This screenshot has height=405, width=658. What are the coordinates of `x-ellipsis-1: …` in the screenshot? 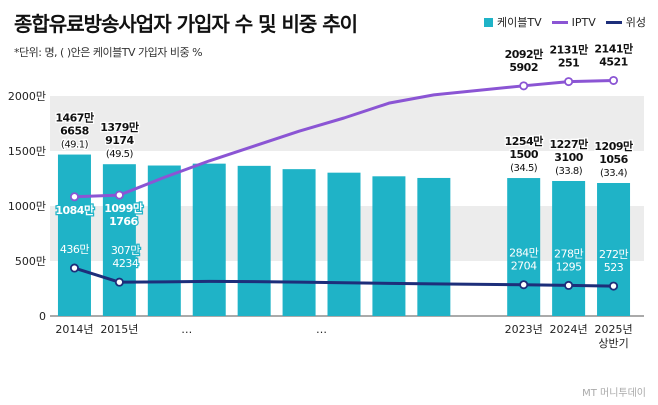 It's located at (321, 329).